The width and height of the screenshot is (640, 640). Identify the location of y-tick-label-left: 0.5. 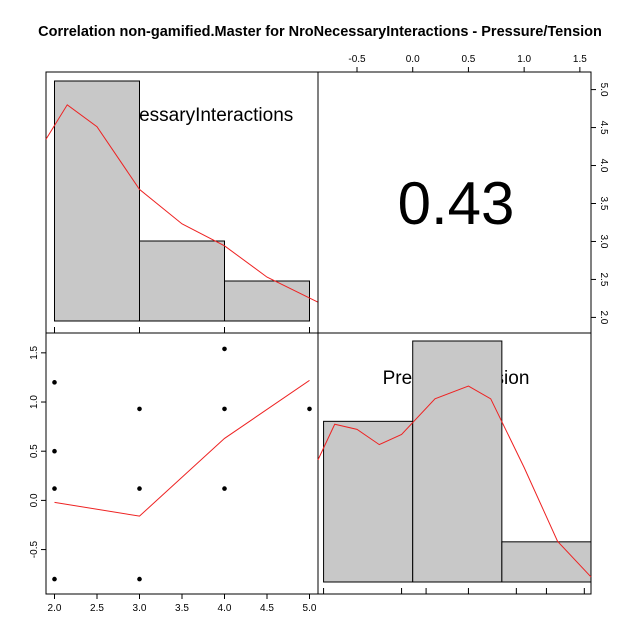
(34, 451).